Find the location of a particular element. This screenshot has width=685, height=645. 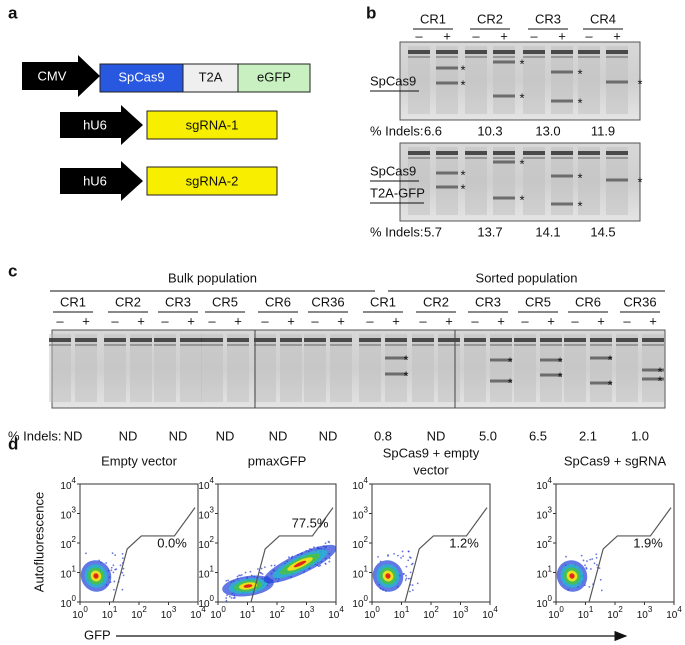

gate is located at coordinates (630, 555).